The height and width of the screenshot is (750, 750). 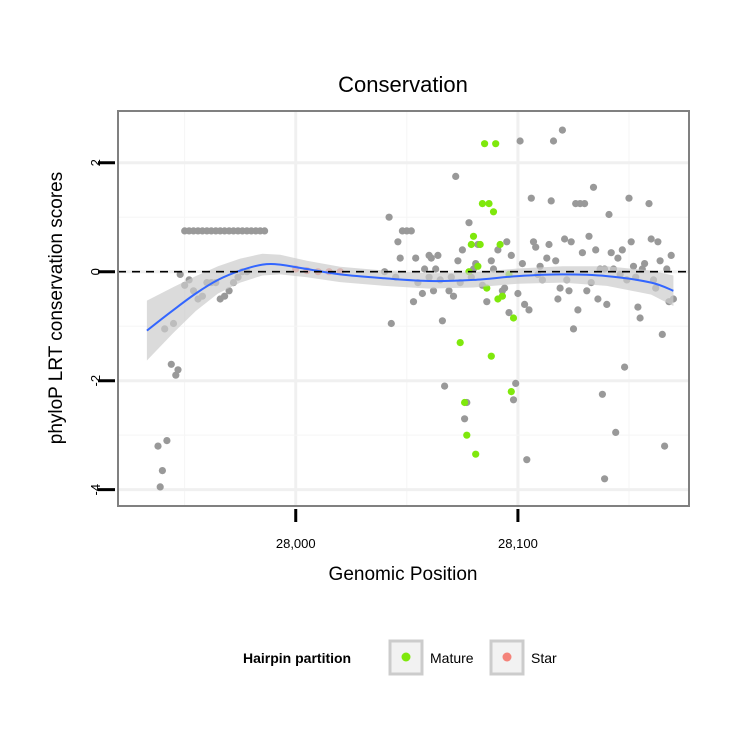 What do you see at coordinates (544, 658) in the screenshot?
I see `legend-label-star: Star` at bounding box center [544, 658].